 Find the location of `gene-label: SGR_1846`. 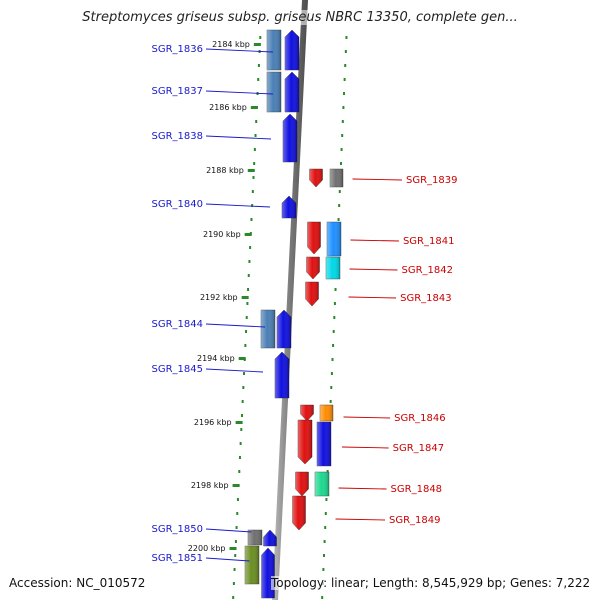

gene-label: SGR_1846 is located at coordinates (420, 418).